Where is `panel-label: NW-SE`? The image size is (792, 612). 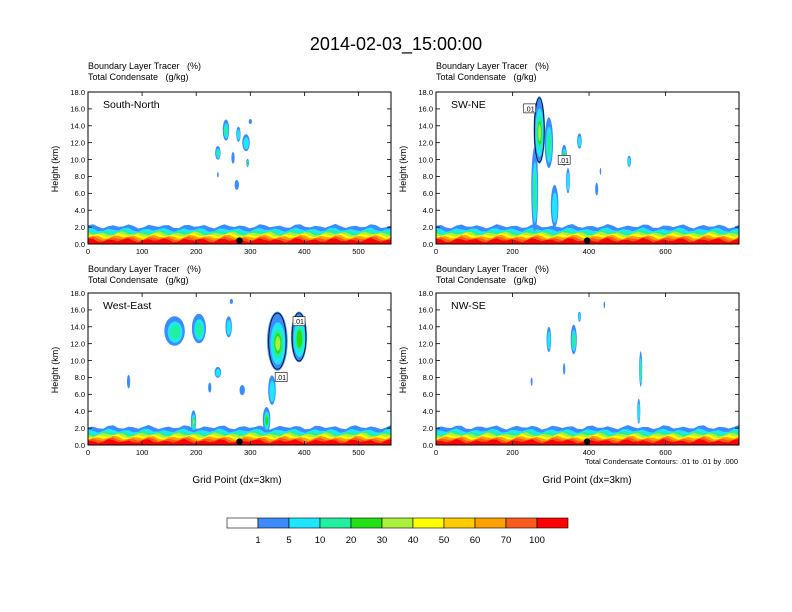 panel-label: NW-SE is located at coordinates (468, 306).